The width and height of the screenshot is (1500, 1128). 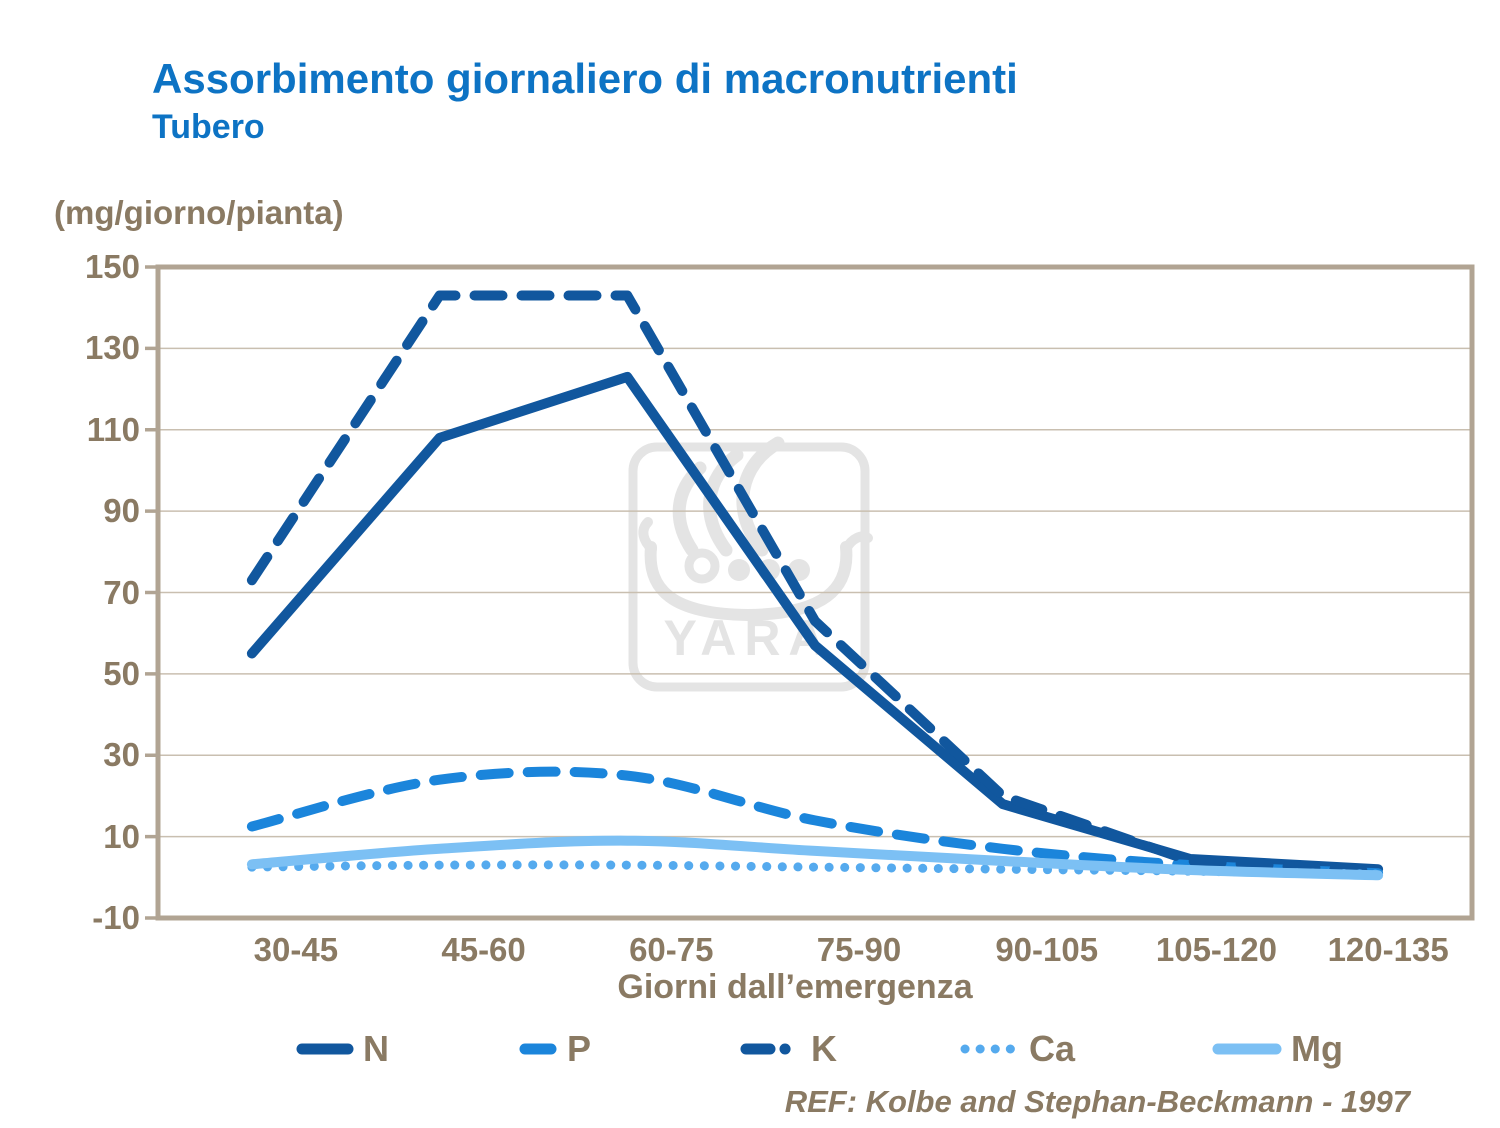 What do you see at coordinates (771, 1049) in the screenshot?
I see `legend-swatch-k-line` at bounding box center [771, 1049].